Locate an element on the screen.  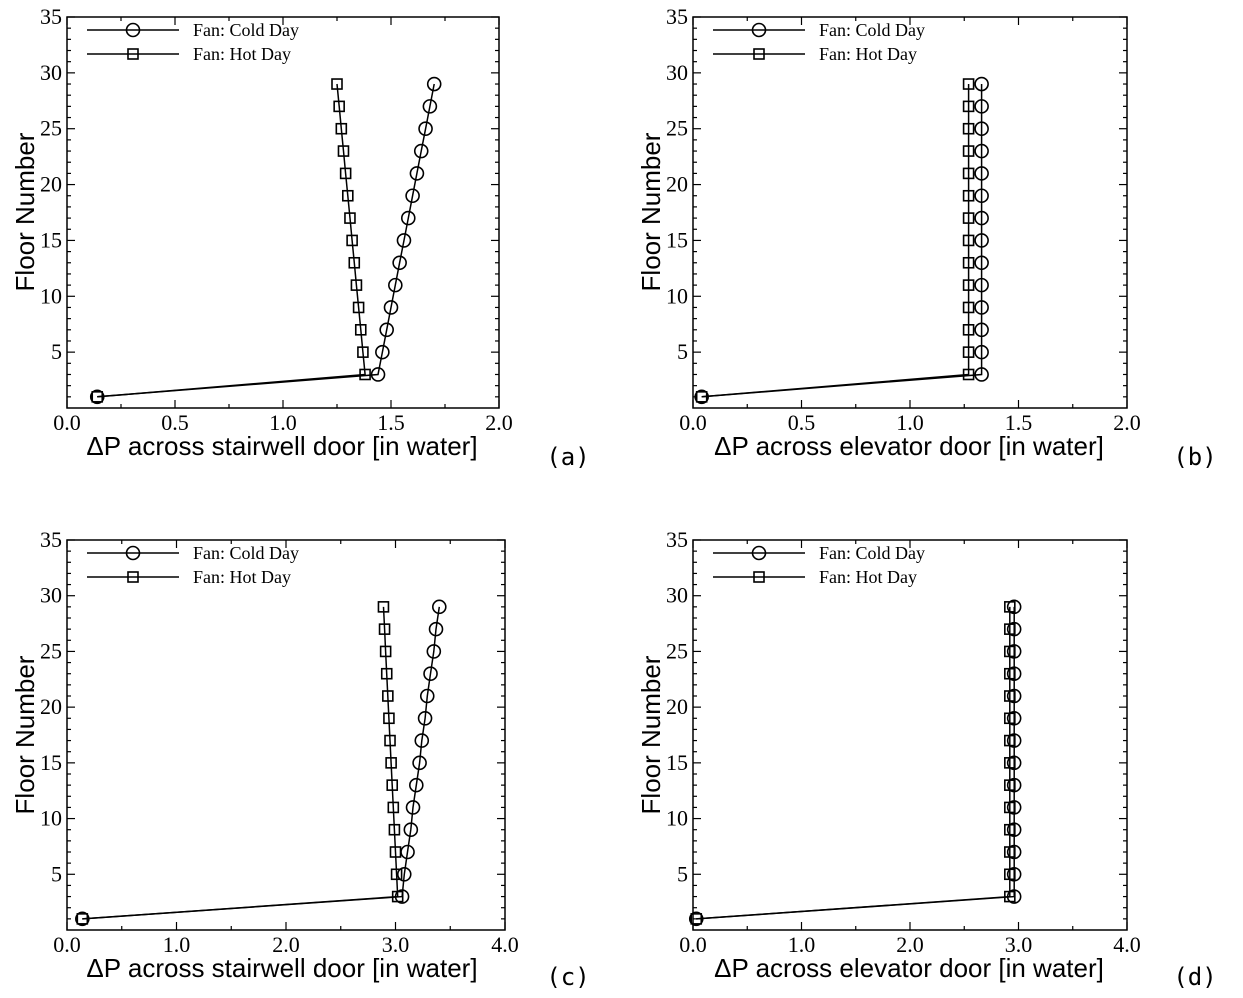
x-tick-label: 3.0 is located at coordinates (396, 944).